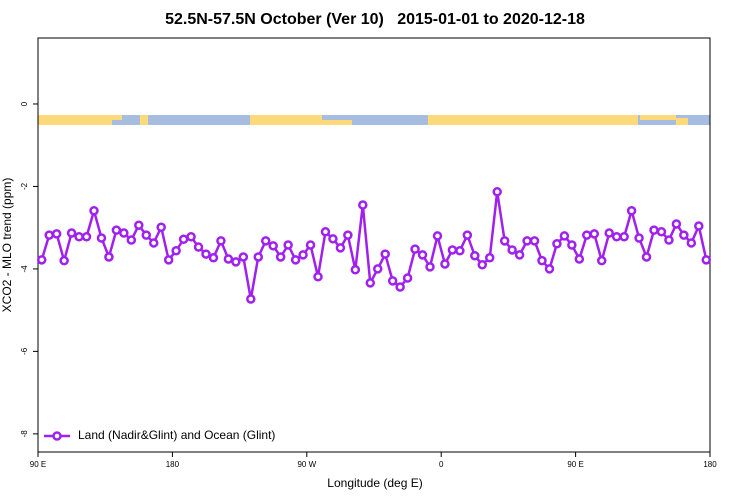  Describe the element at coordinates (24, 103) in the screenshot. I see `y-tick-label: 0` at that location.